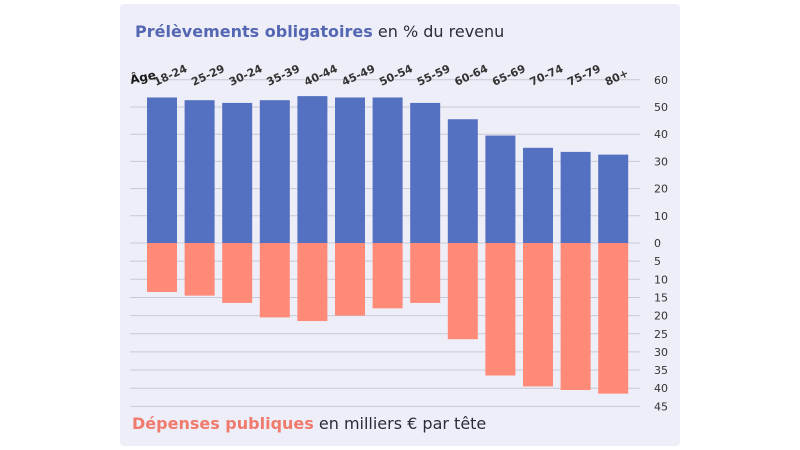 This screenshot has width=800, height=450. What do you see at coordinates (171, 75) in the screenshot?
I see `category-label-18-24: 18-24` at bounding box center [171, 75].